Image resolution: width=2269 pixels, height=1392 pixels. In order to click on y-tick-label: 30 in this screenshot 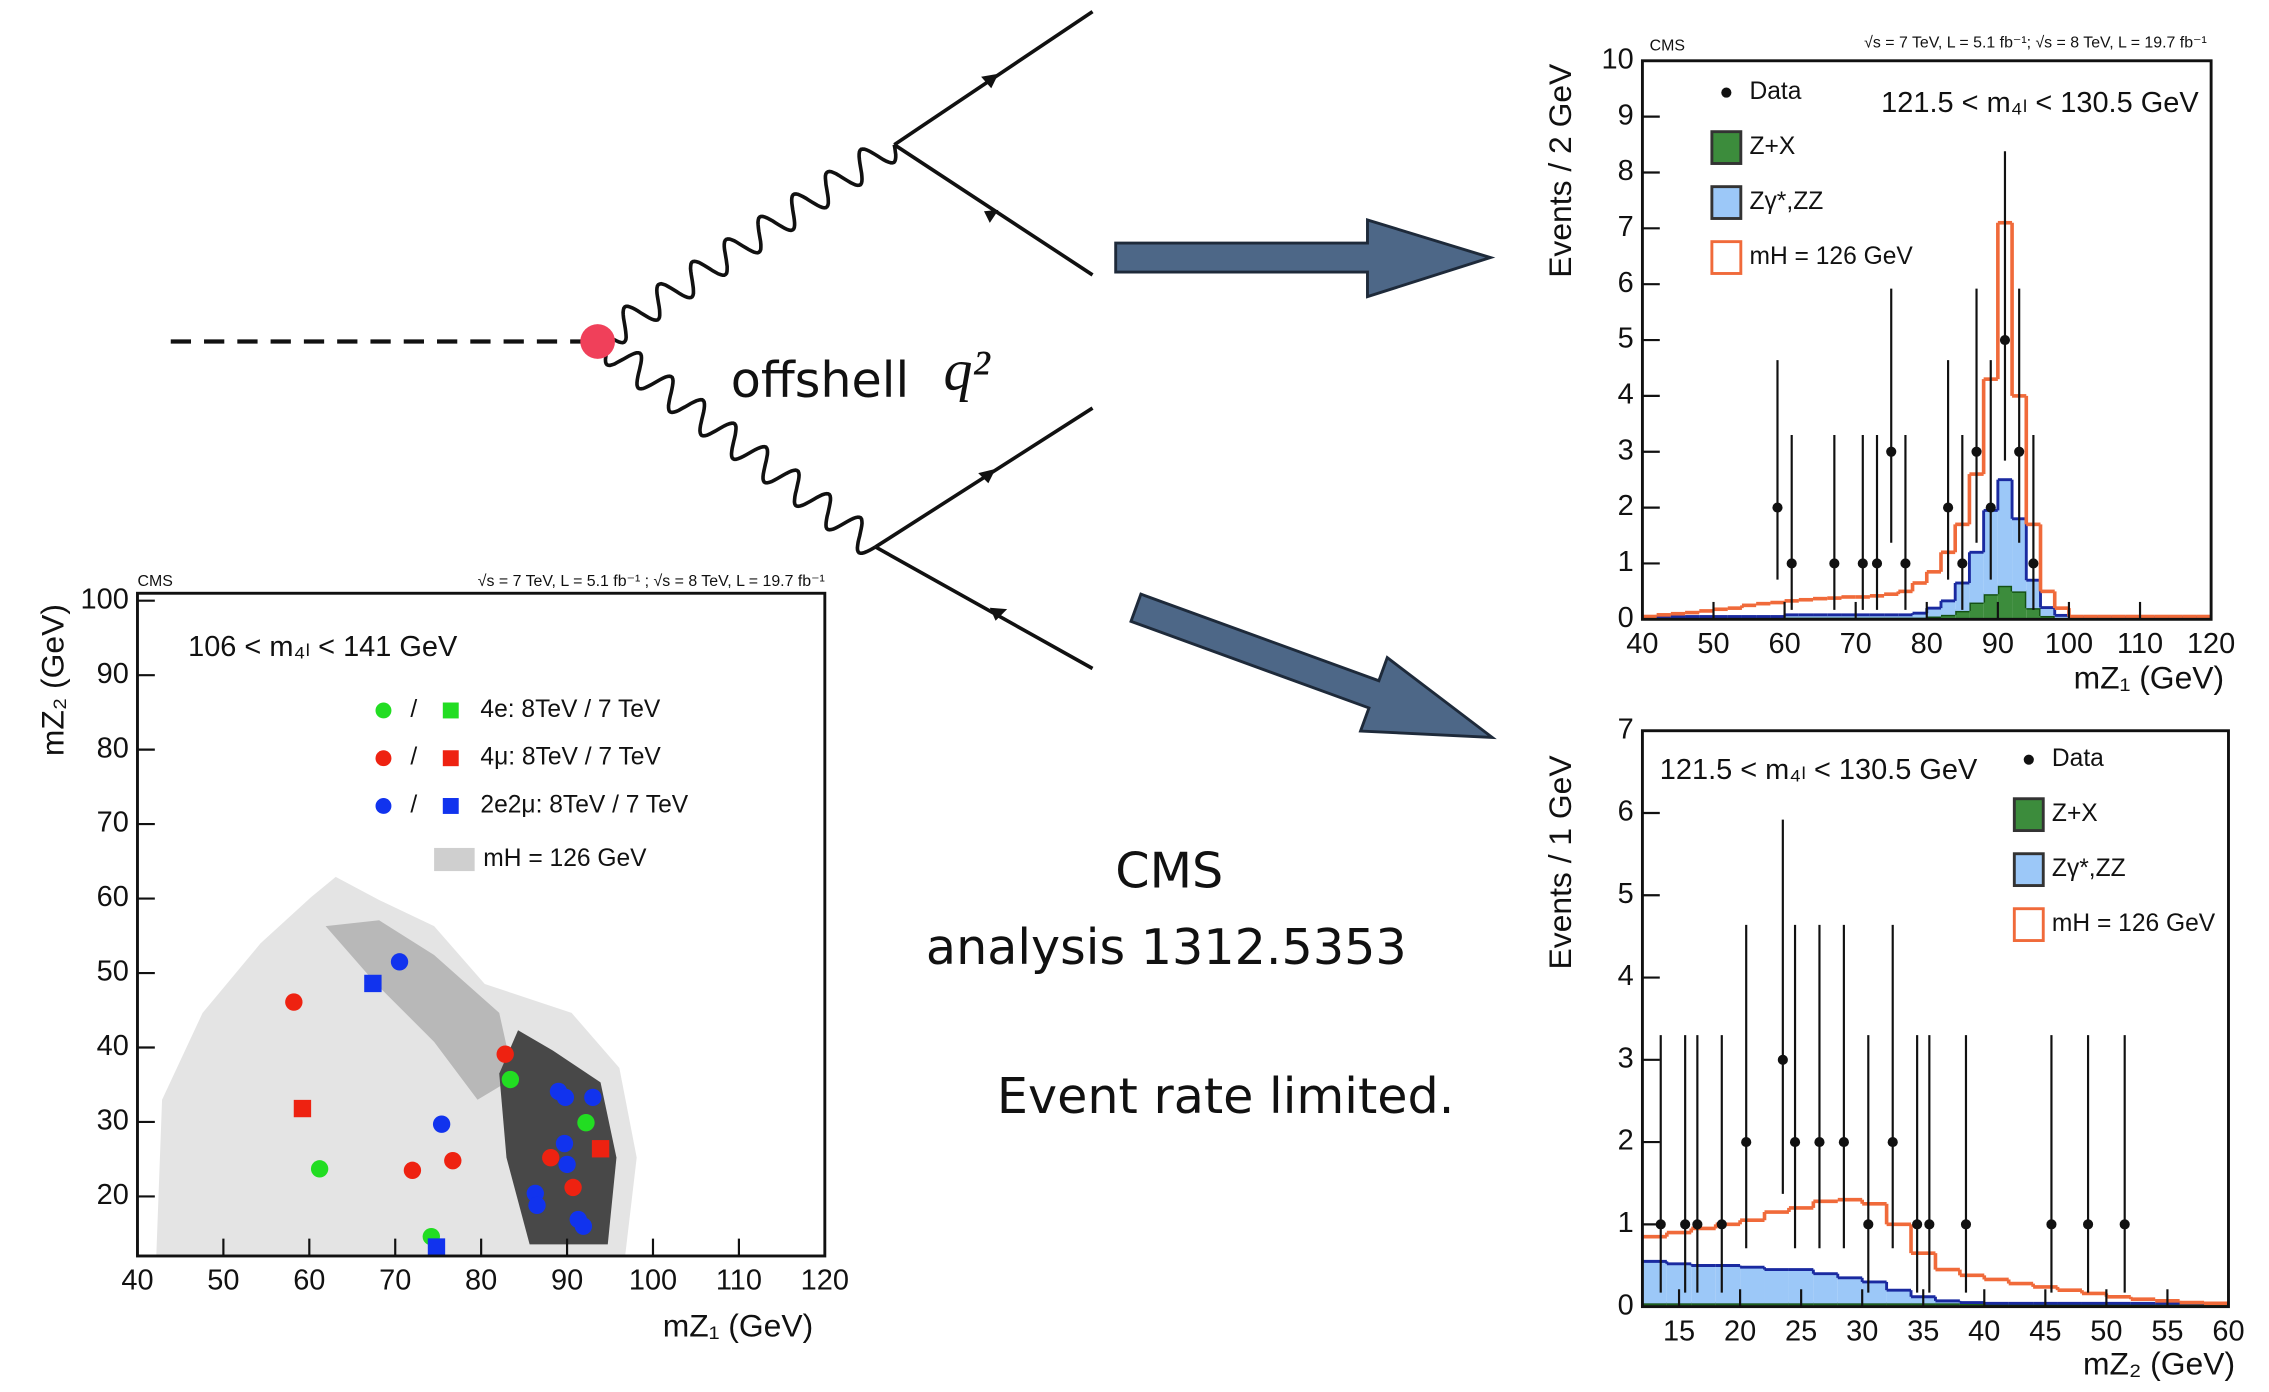, I will do `click(113, 1121)`.